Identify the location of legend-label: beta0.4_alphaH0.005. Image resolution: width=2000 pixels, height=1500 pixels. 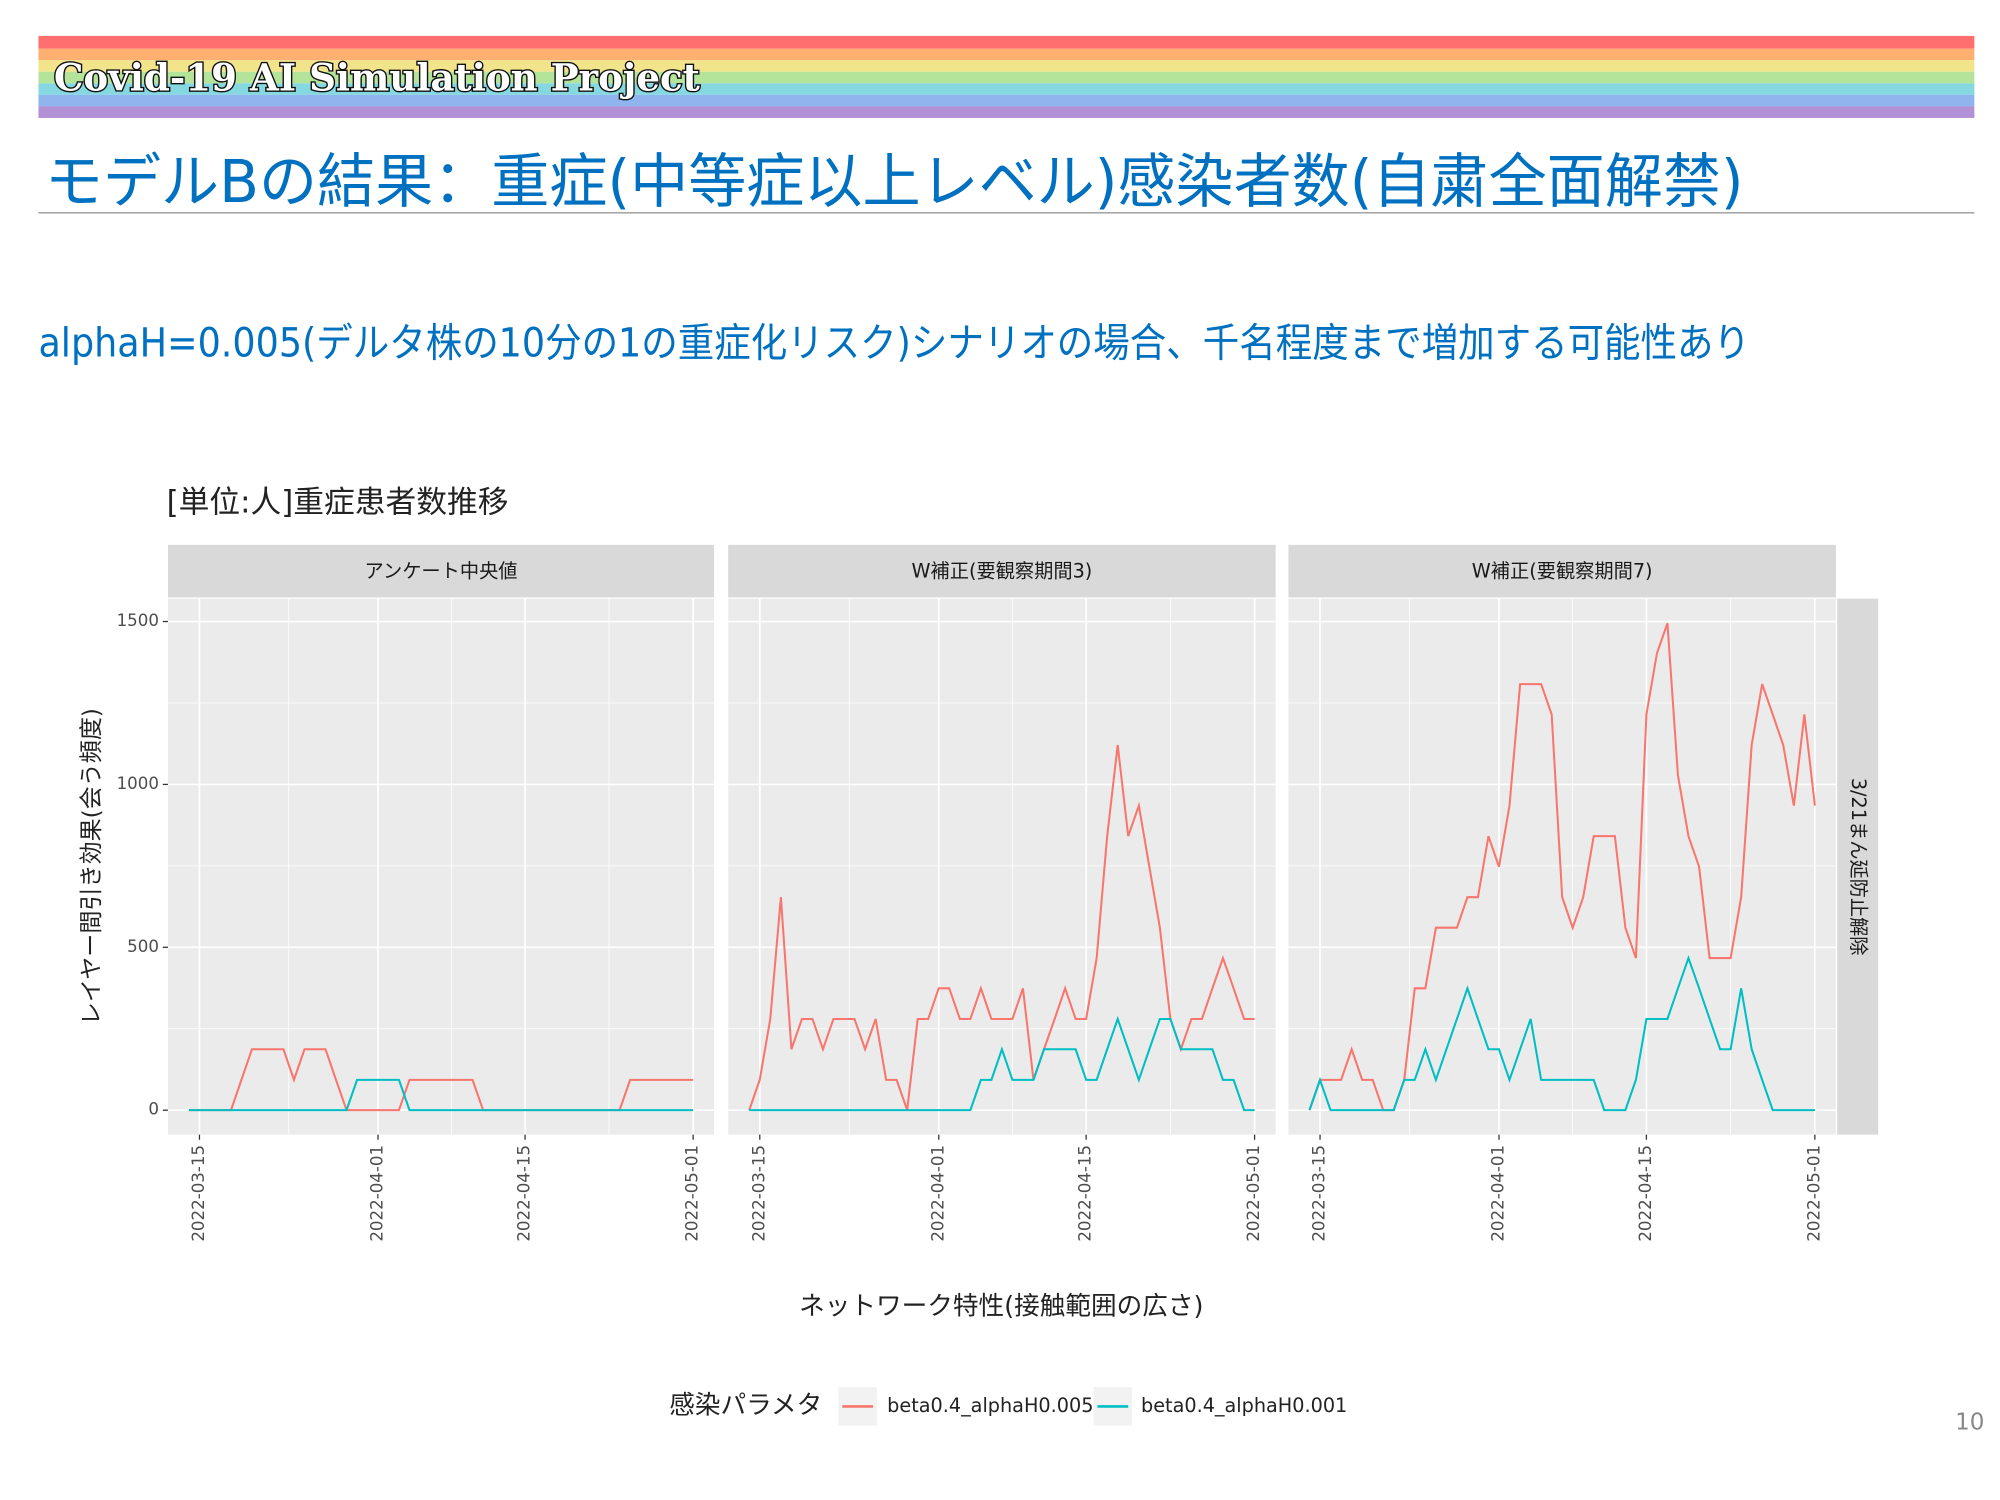
(990, 1405).